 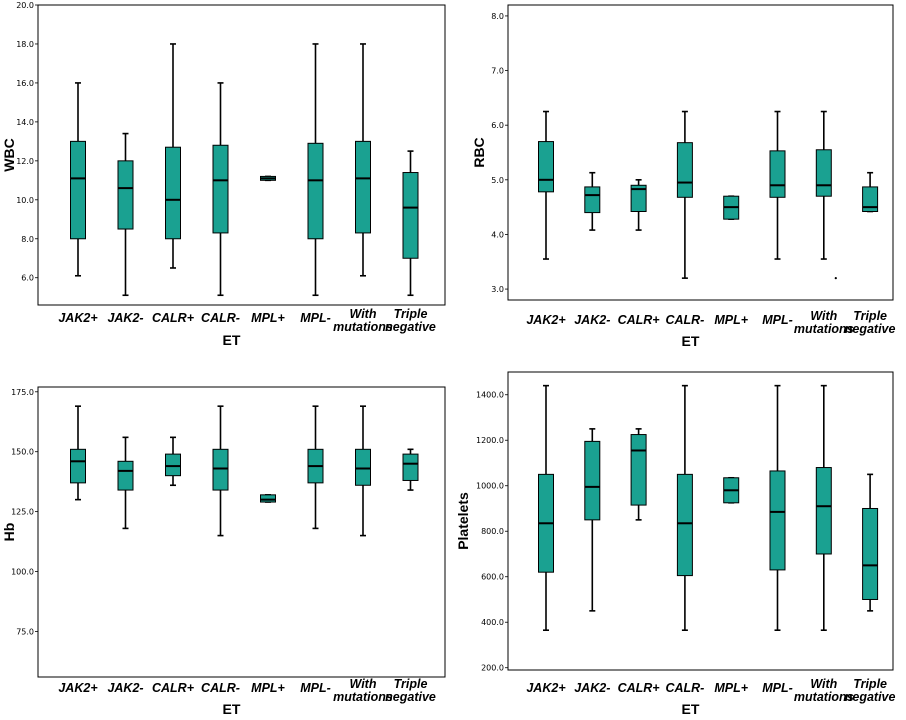 I want to click on y-tick-label: 1200.0, so click(x=490, y=440).